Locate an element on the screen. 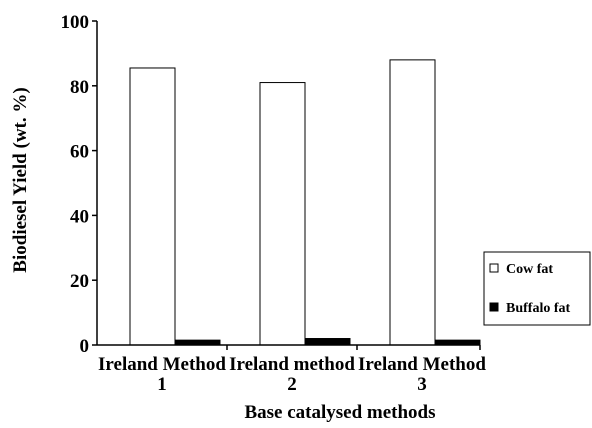 The height and width of the screenshot is (428, 592). x-axis-label: Base catalysed methods is located at coordinates (339, 412).